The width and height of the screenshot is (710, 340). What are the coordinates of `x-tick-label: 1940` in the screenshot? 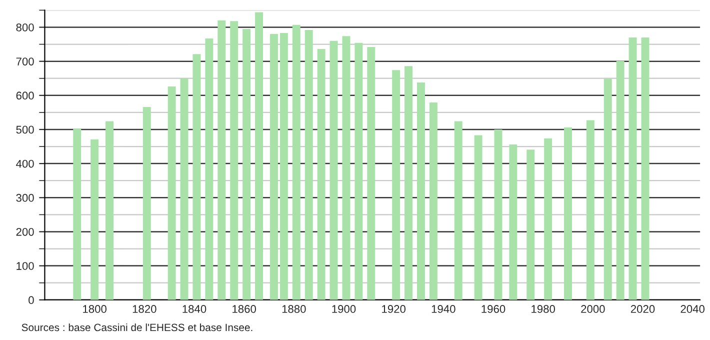 It's located at (444, 309).